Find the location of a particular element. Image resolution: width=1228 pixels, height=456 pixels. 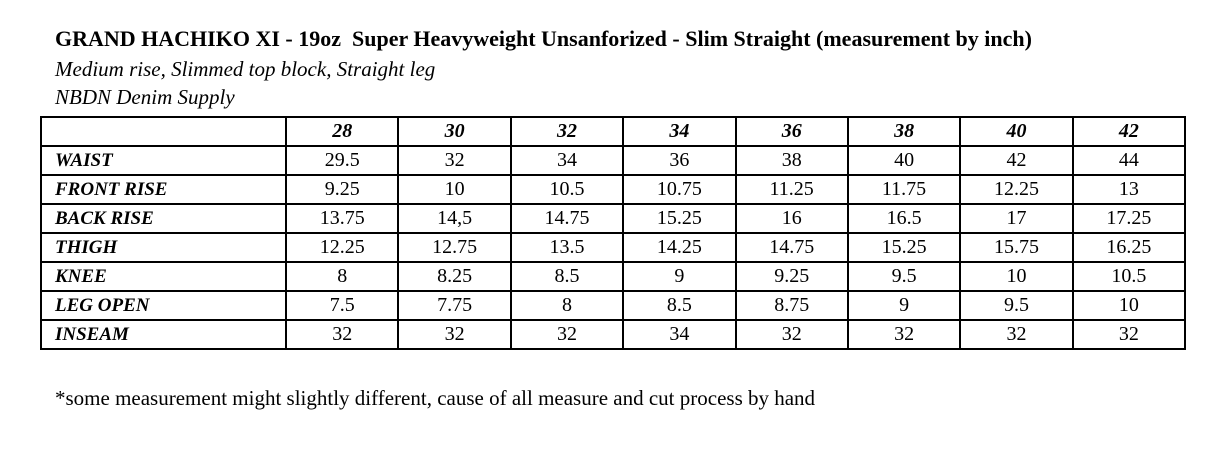

measurement-value-cell: 14,5 is located at coordinates (454, 218).